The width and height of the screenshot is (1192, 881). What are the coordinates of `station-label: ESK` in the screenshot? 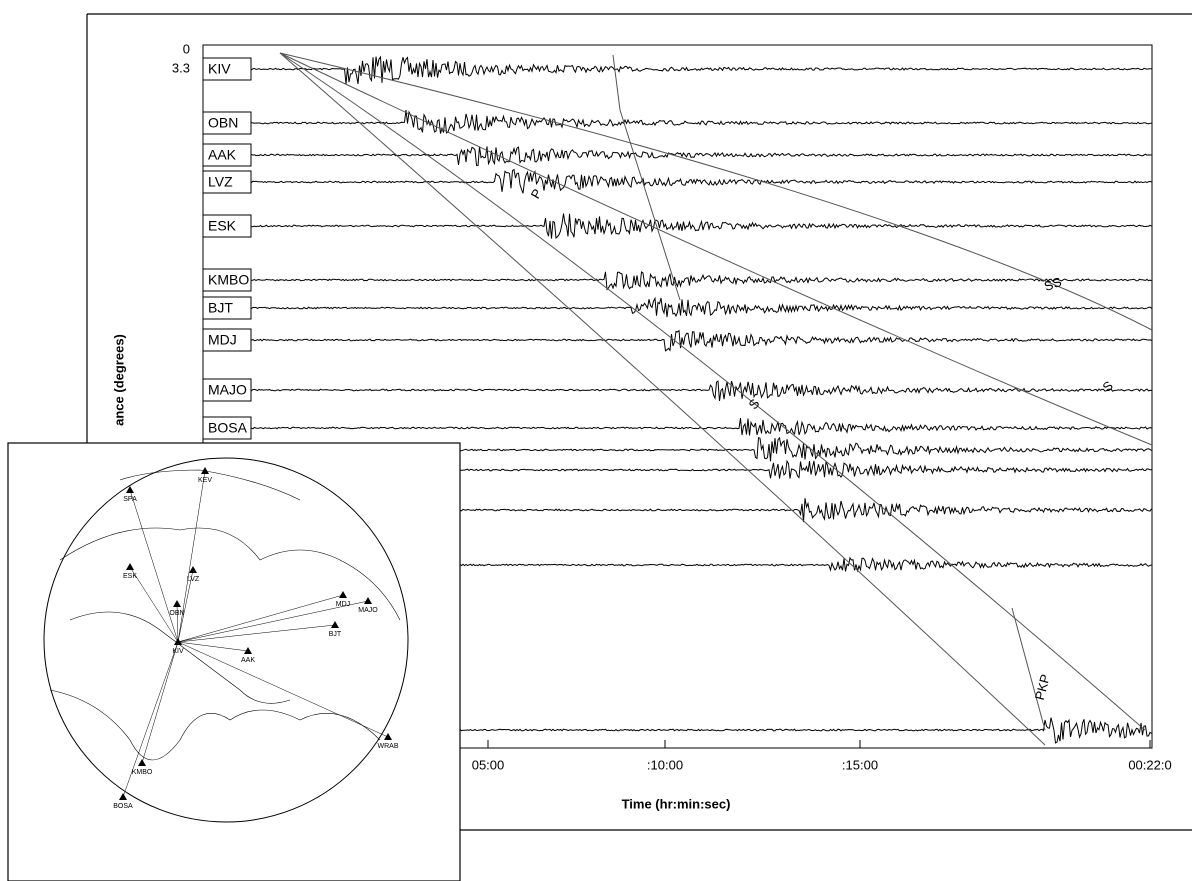 It's located at (222, 226).